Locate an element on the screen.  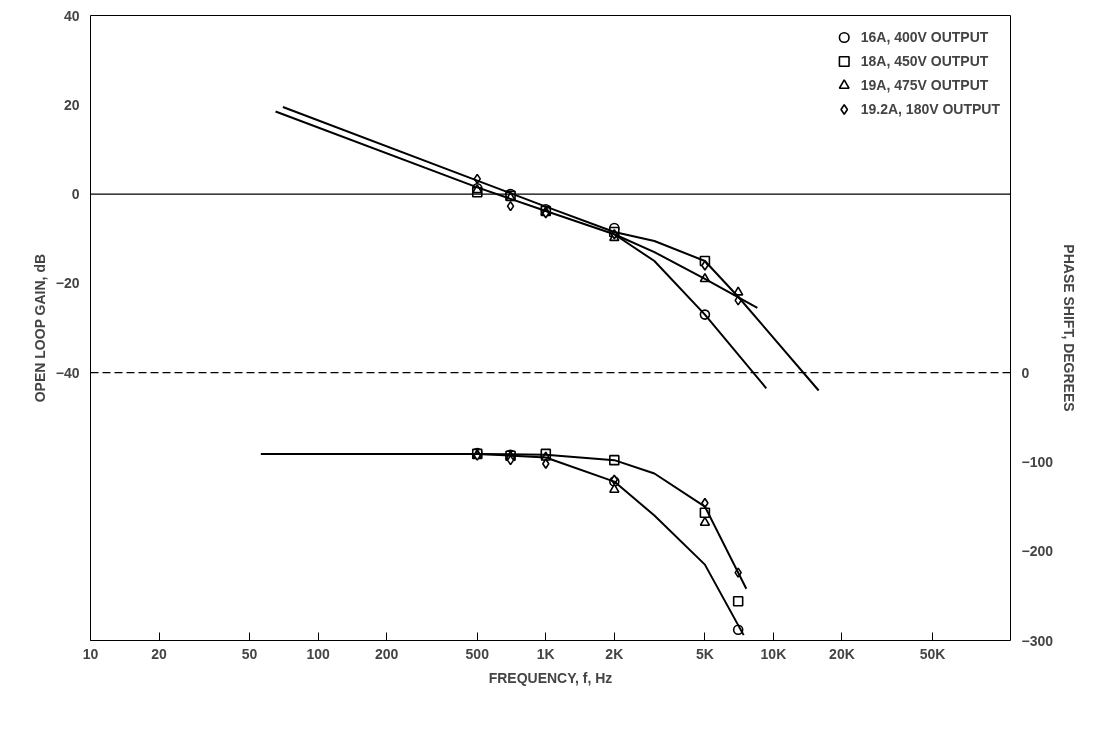
x-tick-label: 100 is located at coordinates (318, 653).